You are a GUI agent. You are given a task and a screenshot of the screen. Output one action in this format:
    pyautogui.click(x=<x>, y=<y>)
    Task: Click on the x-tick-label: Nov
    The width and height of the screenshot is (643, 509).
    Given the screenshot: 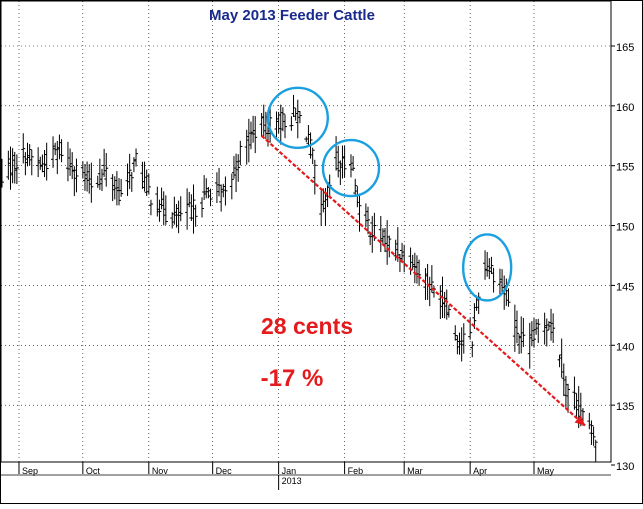 What is the action you would take?
    pyautogui.click(x=160, y=471)
    